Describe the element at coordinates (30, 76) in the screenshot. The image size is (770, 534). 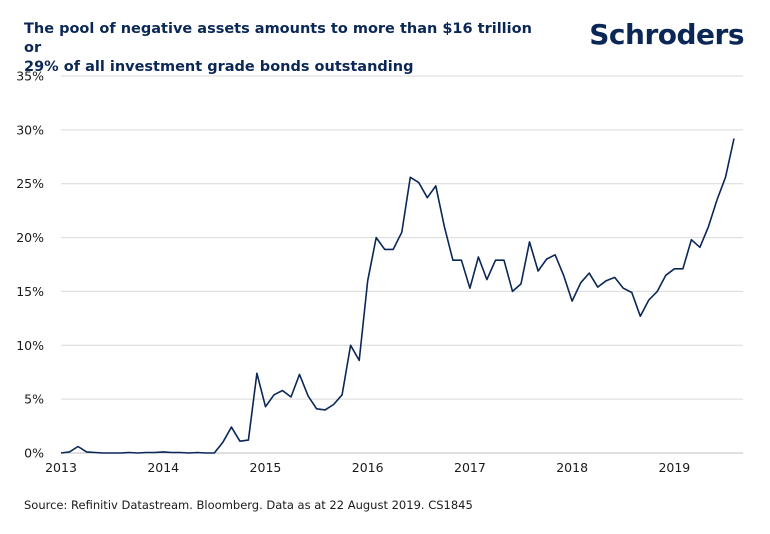
I see `y-tick-label: 35%` at that location.